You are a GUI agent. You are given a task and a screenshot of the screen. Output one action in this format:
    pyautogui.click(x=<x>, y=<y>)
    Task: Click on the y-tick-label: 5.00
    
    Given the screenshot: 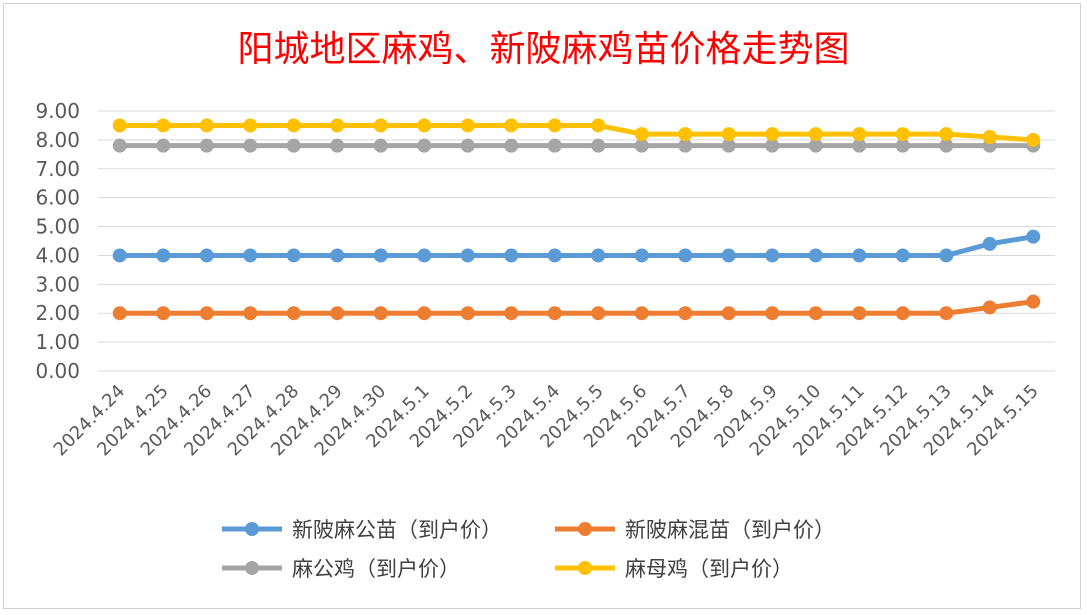 What is the action you would take?
    pyautogui.click(x=57, y=227)
    